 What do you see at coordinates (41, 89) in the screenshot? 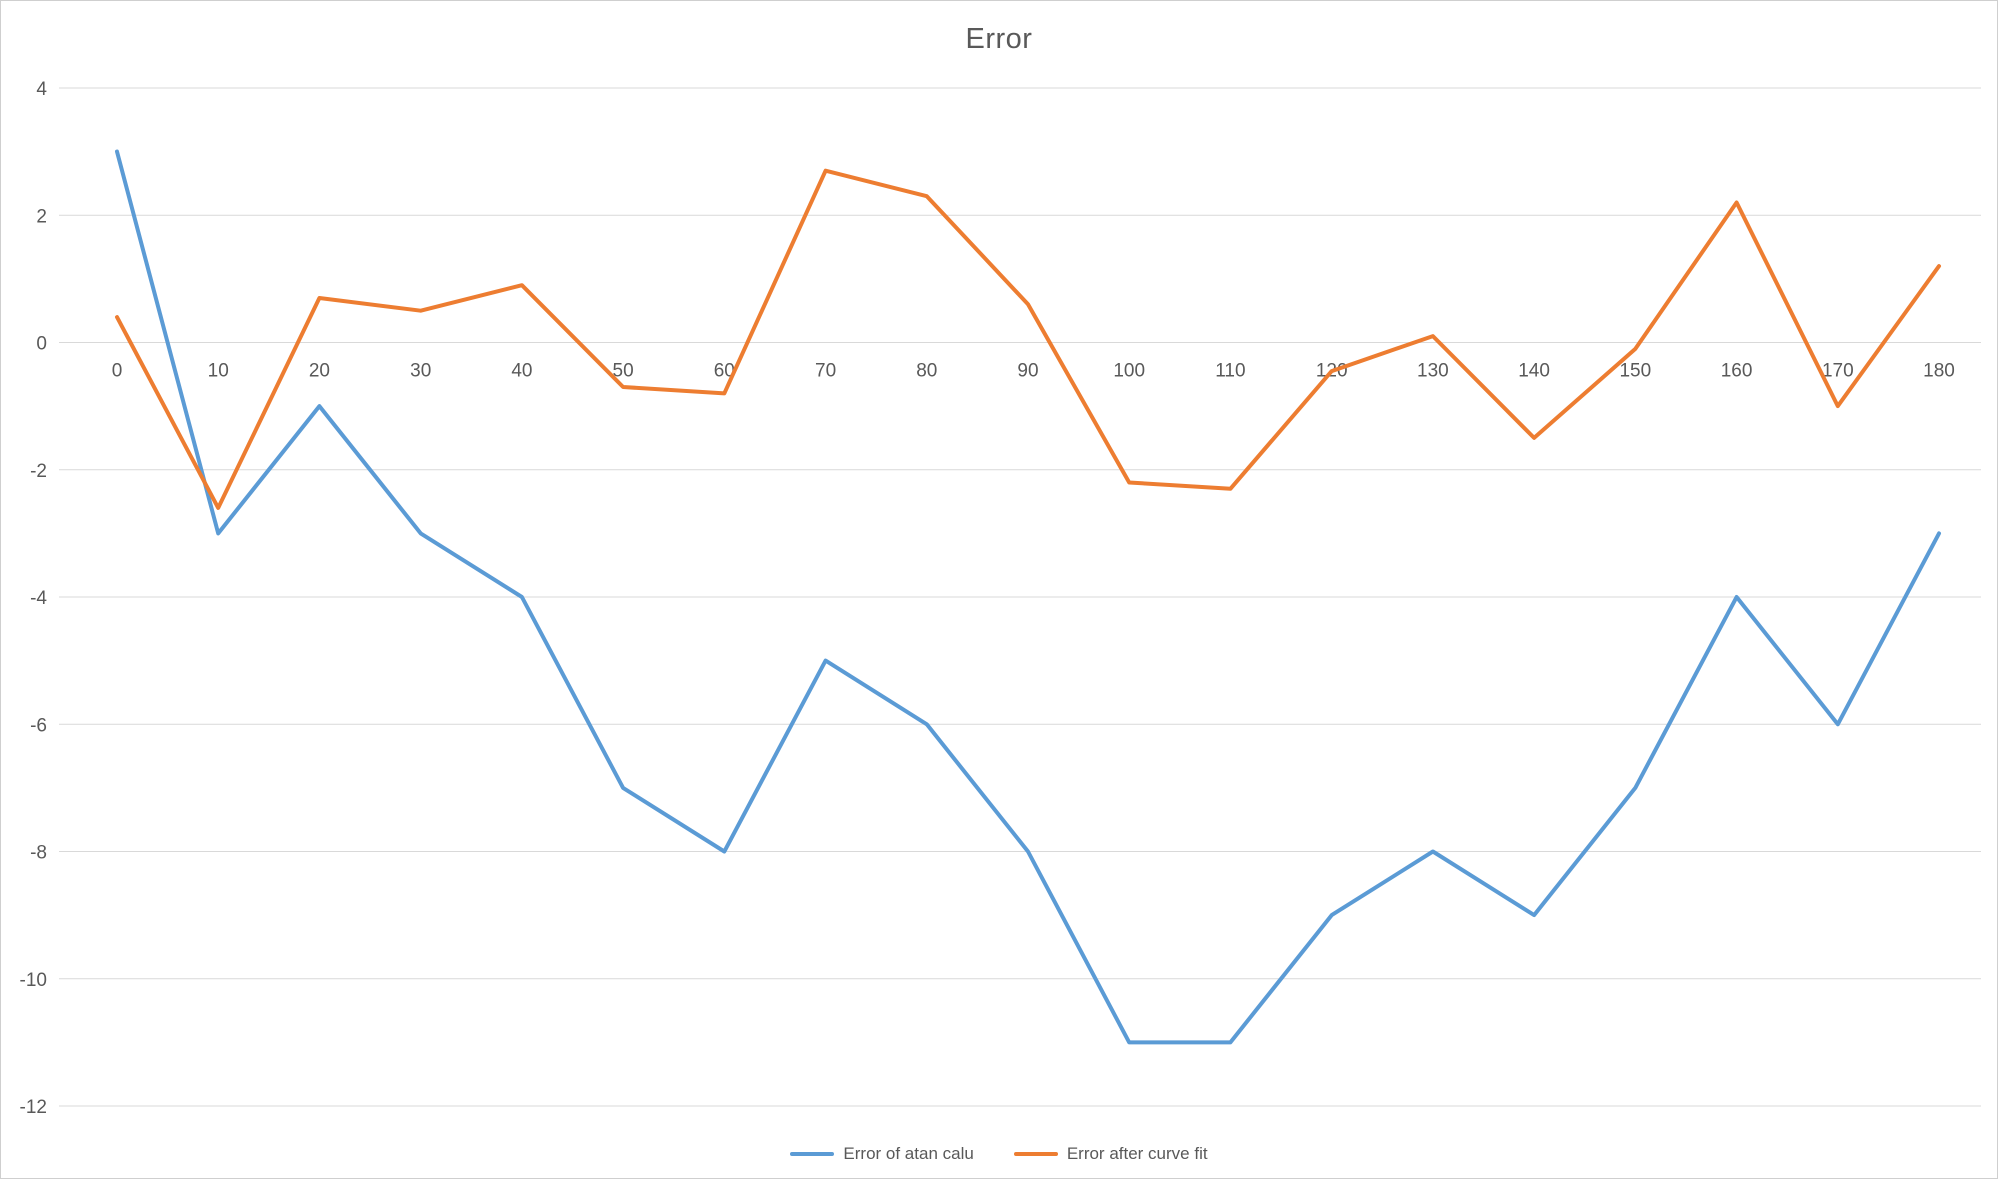
I see `y-tick-label: 4` at bounding box center [41, 89].